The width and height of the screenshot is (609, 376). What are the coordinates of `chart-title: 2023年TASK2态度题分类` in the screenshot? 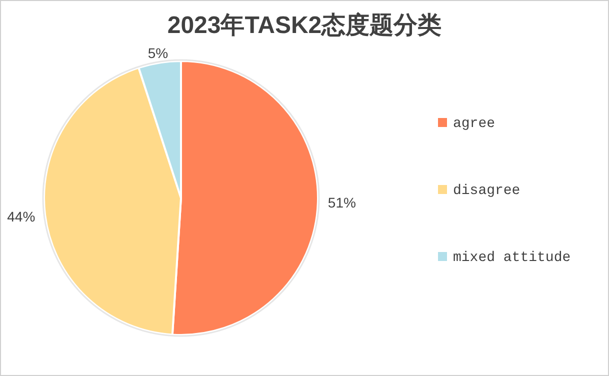 It's located at (304, 25).